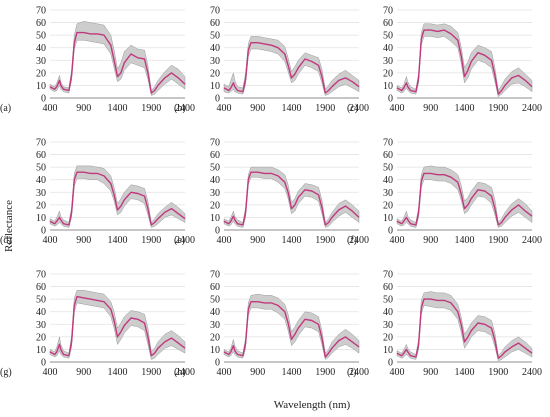 This screenshot has height=417, width=550. Describe the element at coordinates (6, 240) in the screenshot. I see `panel-label: (d)` at that location.